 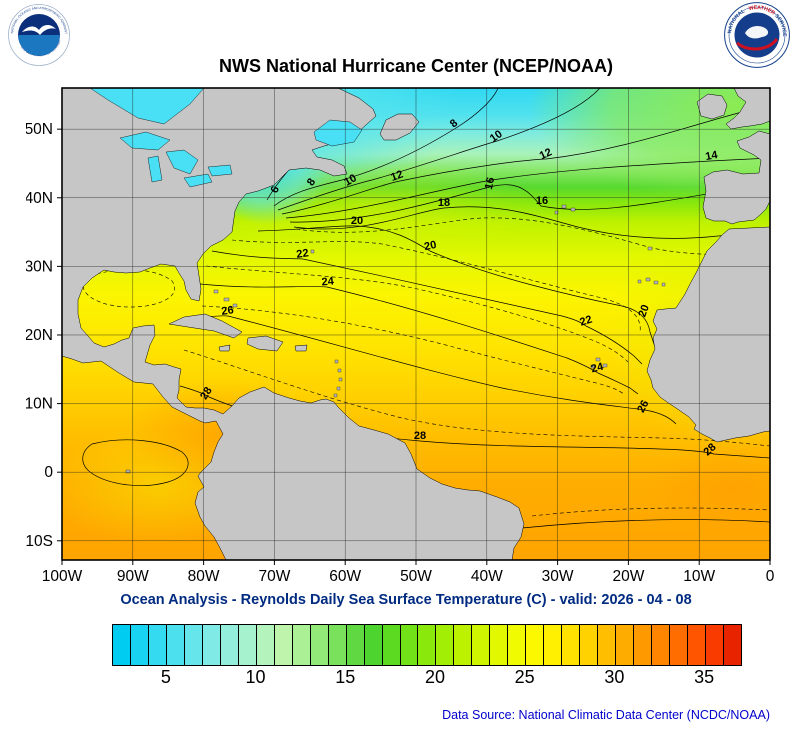 I want to click on colorbar-tick-label: 25, so click(x=524, y=677).